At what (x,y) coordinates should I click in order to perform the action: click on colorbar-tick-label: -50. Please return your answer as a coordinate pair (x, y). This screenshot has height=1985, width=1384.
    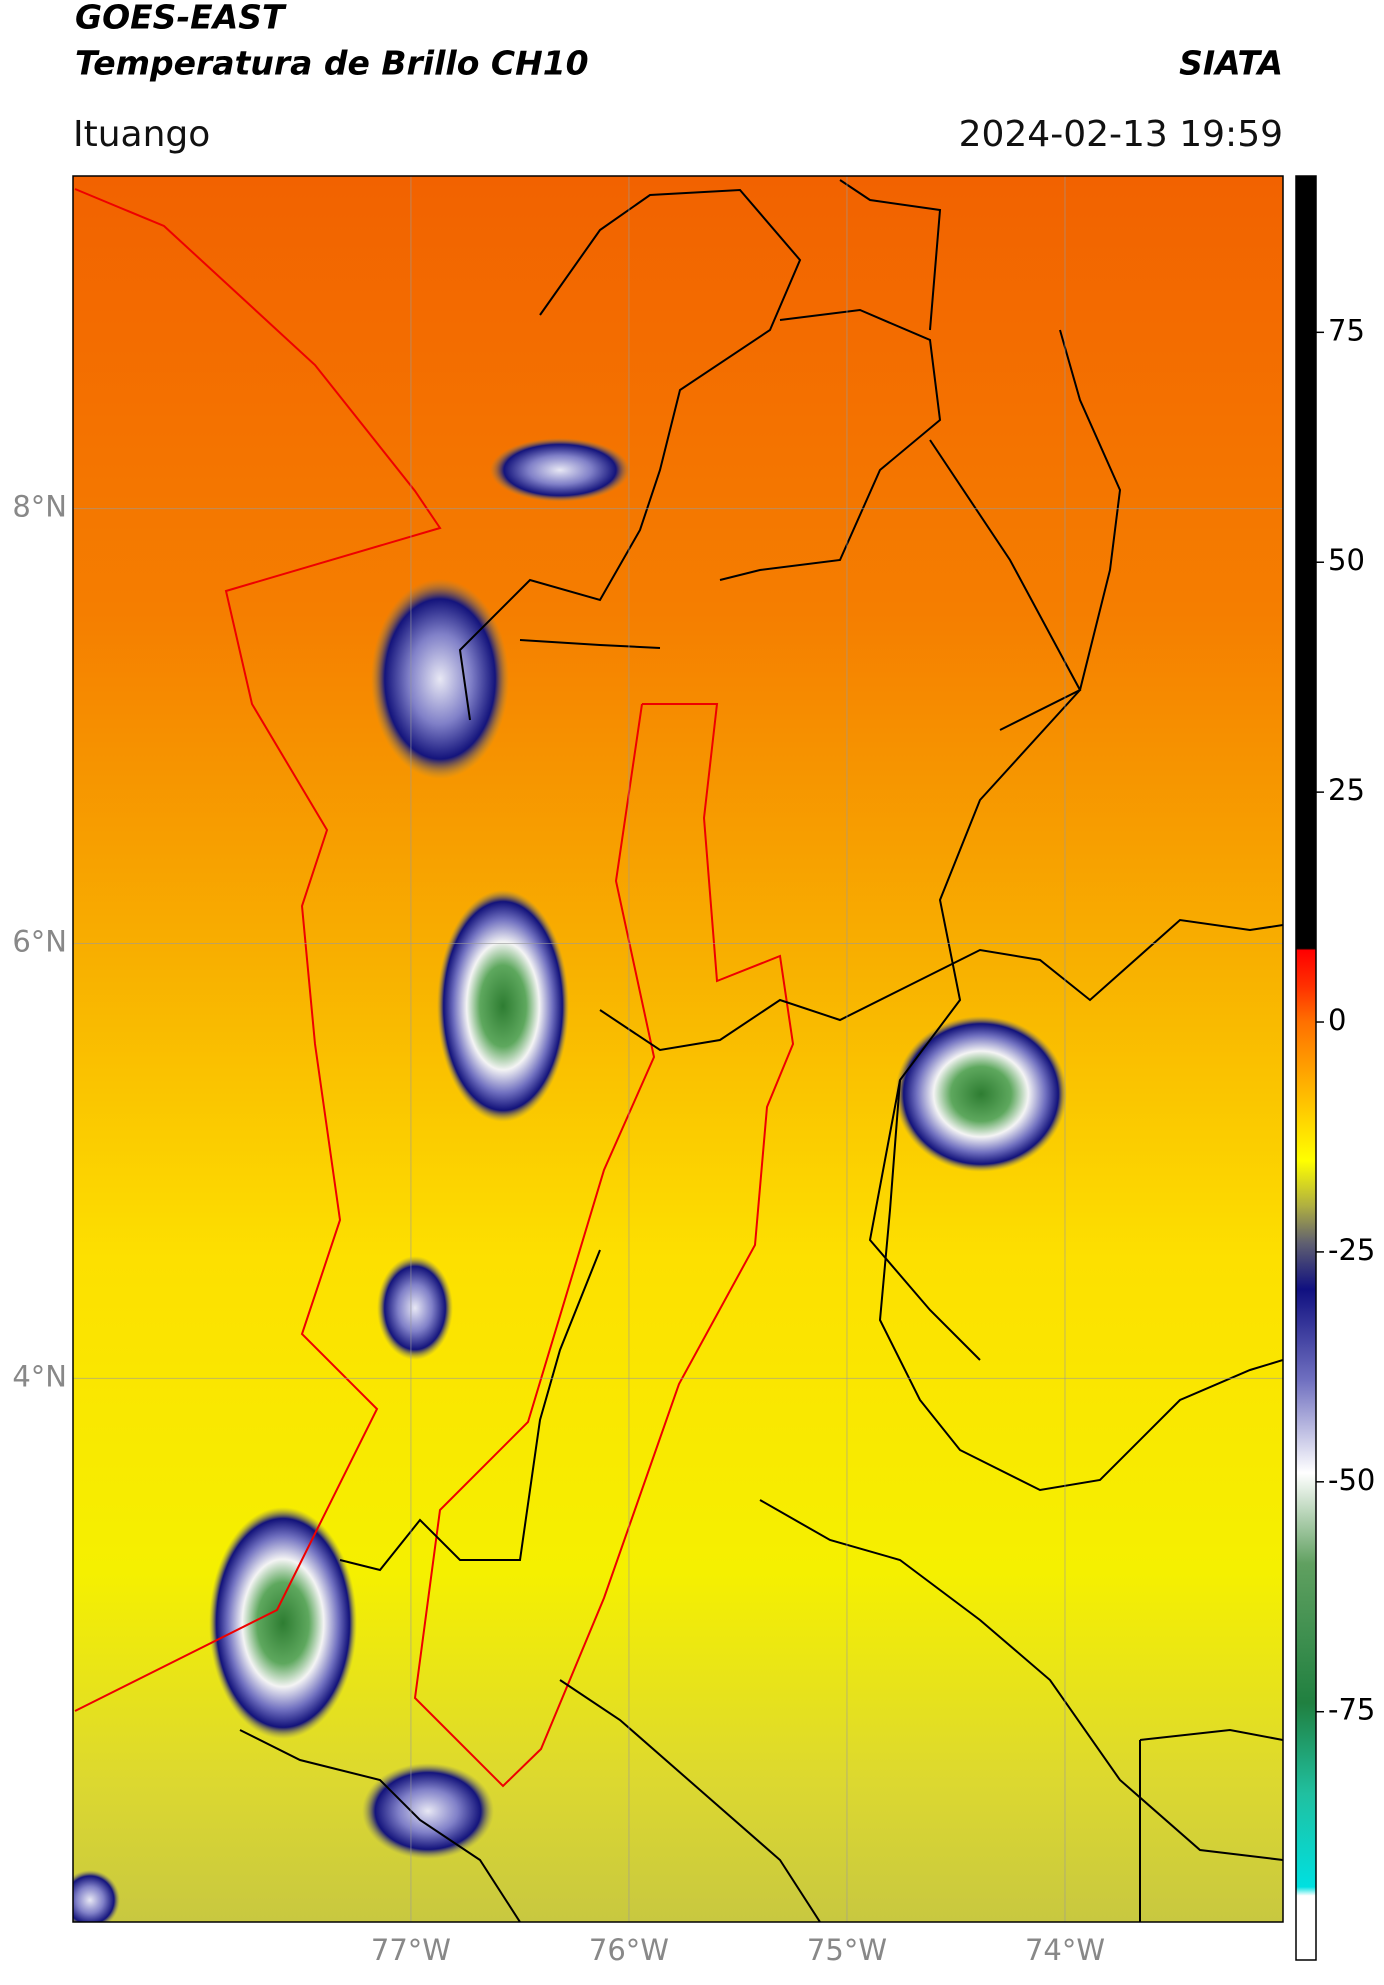
    Looking at the image, I should click on (1351, 1480).